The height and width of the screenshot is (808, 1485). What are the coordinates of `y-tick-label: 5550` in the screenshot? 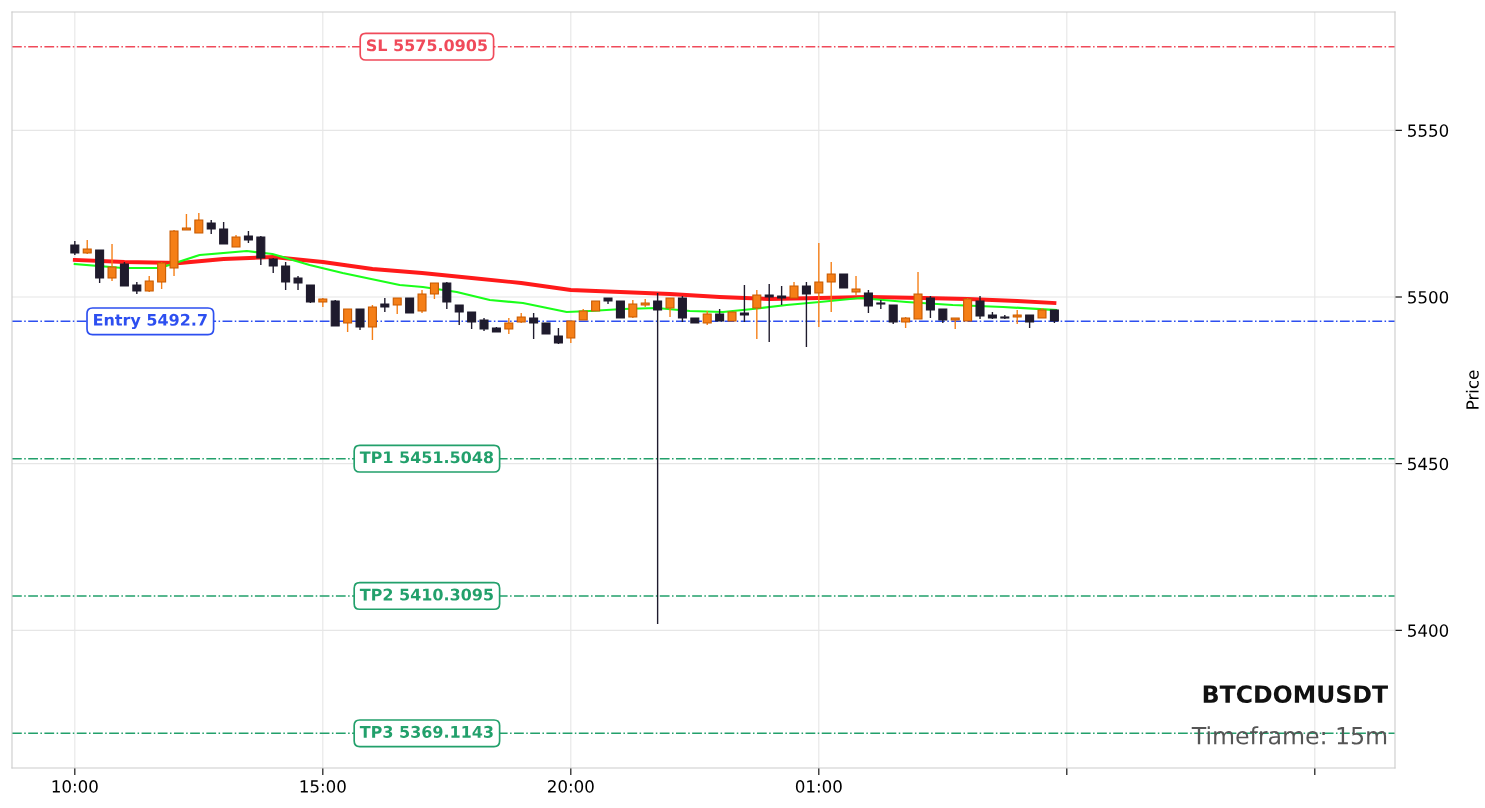 It's located at (1428, 130).